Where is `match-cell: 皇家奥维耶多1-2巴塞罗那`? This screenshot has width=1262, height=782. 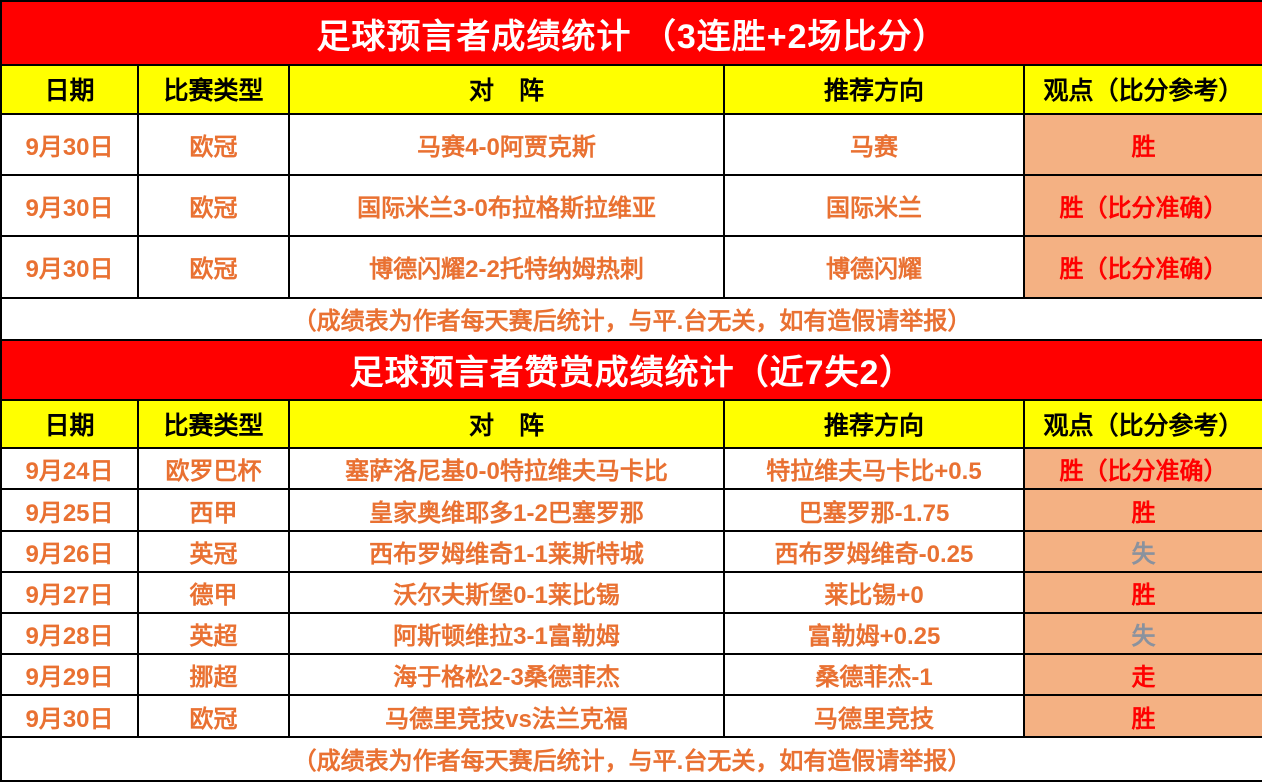
match-cell: 皇家奥维耶多1-2巴塞罗那 is located at coordinates (506, 510).